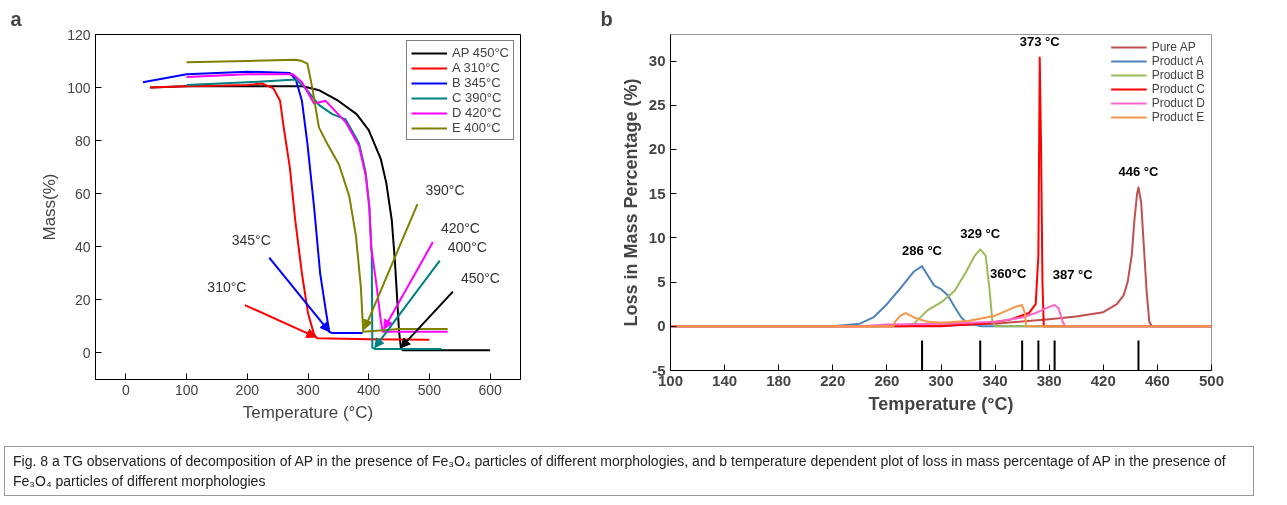 This screenshot has height=505, width=1287. I want to click on y-tick-label: 30, so click(657, 61).